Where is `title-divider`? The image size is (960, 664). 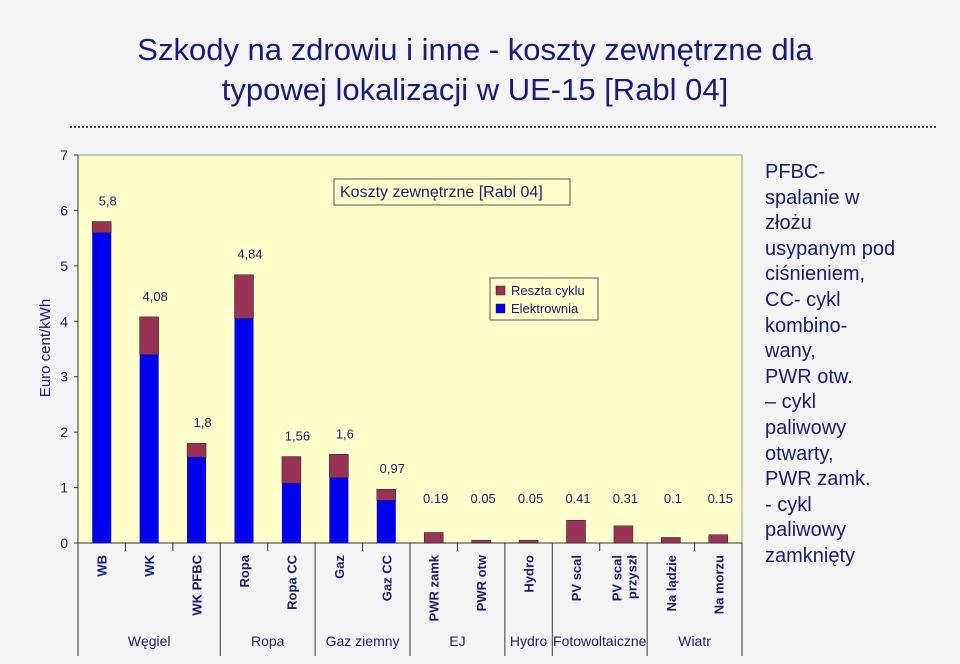 title-divider is located at coordinates (503, 131).